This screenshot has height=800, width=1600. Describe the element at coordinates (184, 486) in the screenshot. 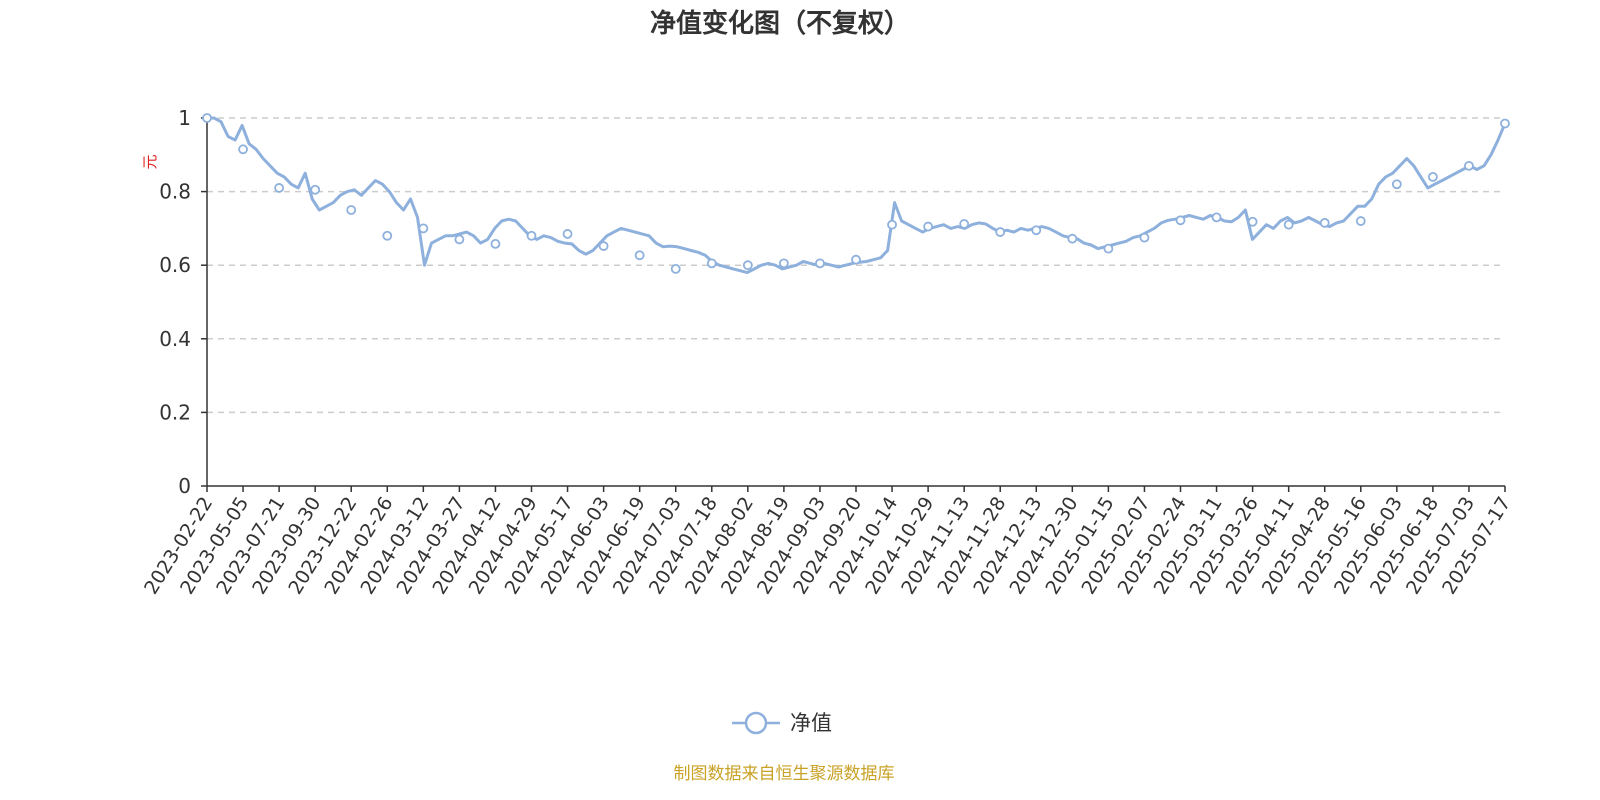

I see `y-tick-label: 0` at that location.